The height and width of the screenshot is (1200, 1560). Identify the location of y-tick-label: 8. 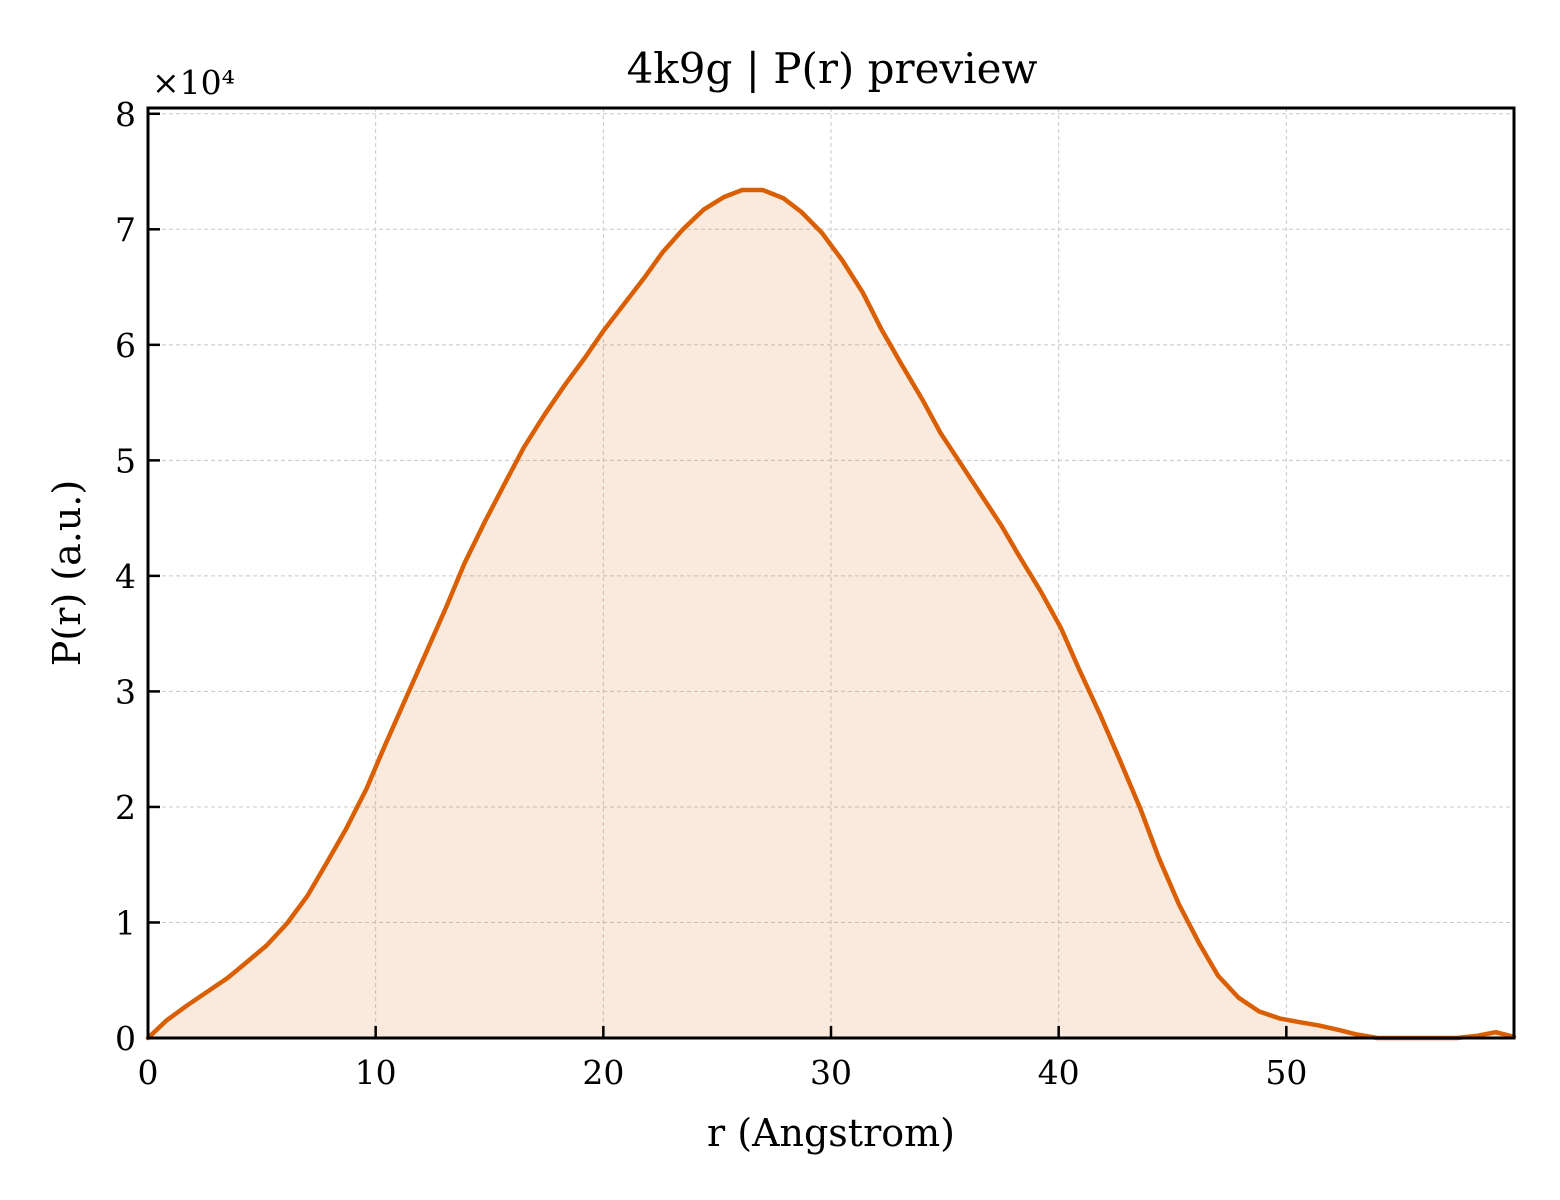
(125, 114).